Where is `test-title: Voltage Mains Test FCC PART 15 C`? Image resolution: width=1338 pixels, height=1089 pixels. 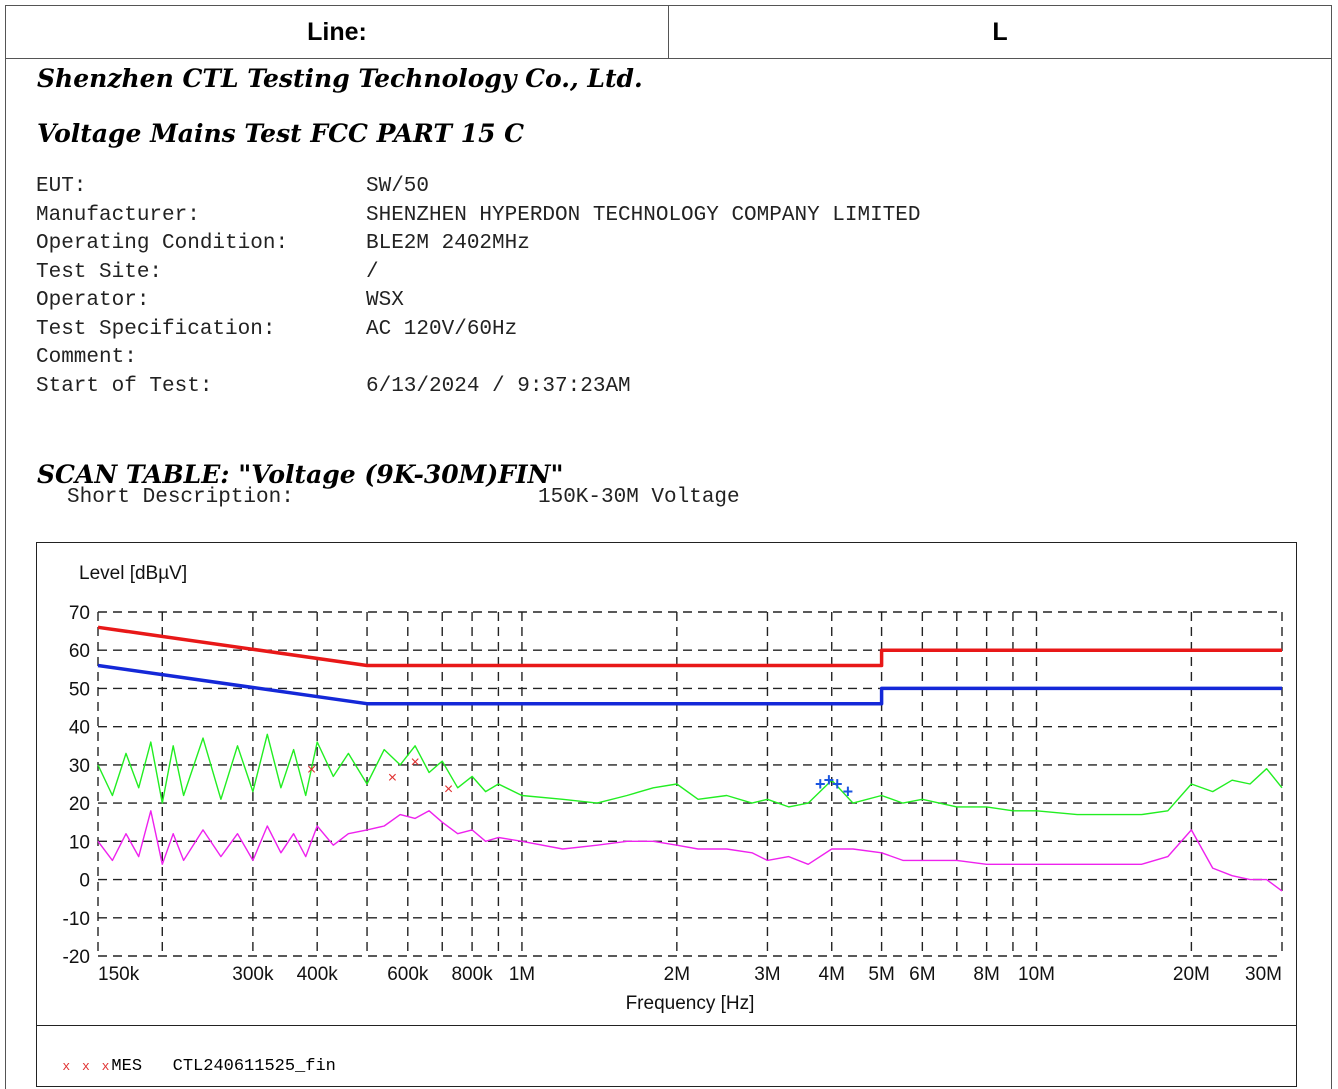
test-title: Voltage Mains Test FCC PART 15 C is located at coordinates (281, 133).